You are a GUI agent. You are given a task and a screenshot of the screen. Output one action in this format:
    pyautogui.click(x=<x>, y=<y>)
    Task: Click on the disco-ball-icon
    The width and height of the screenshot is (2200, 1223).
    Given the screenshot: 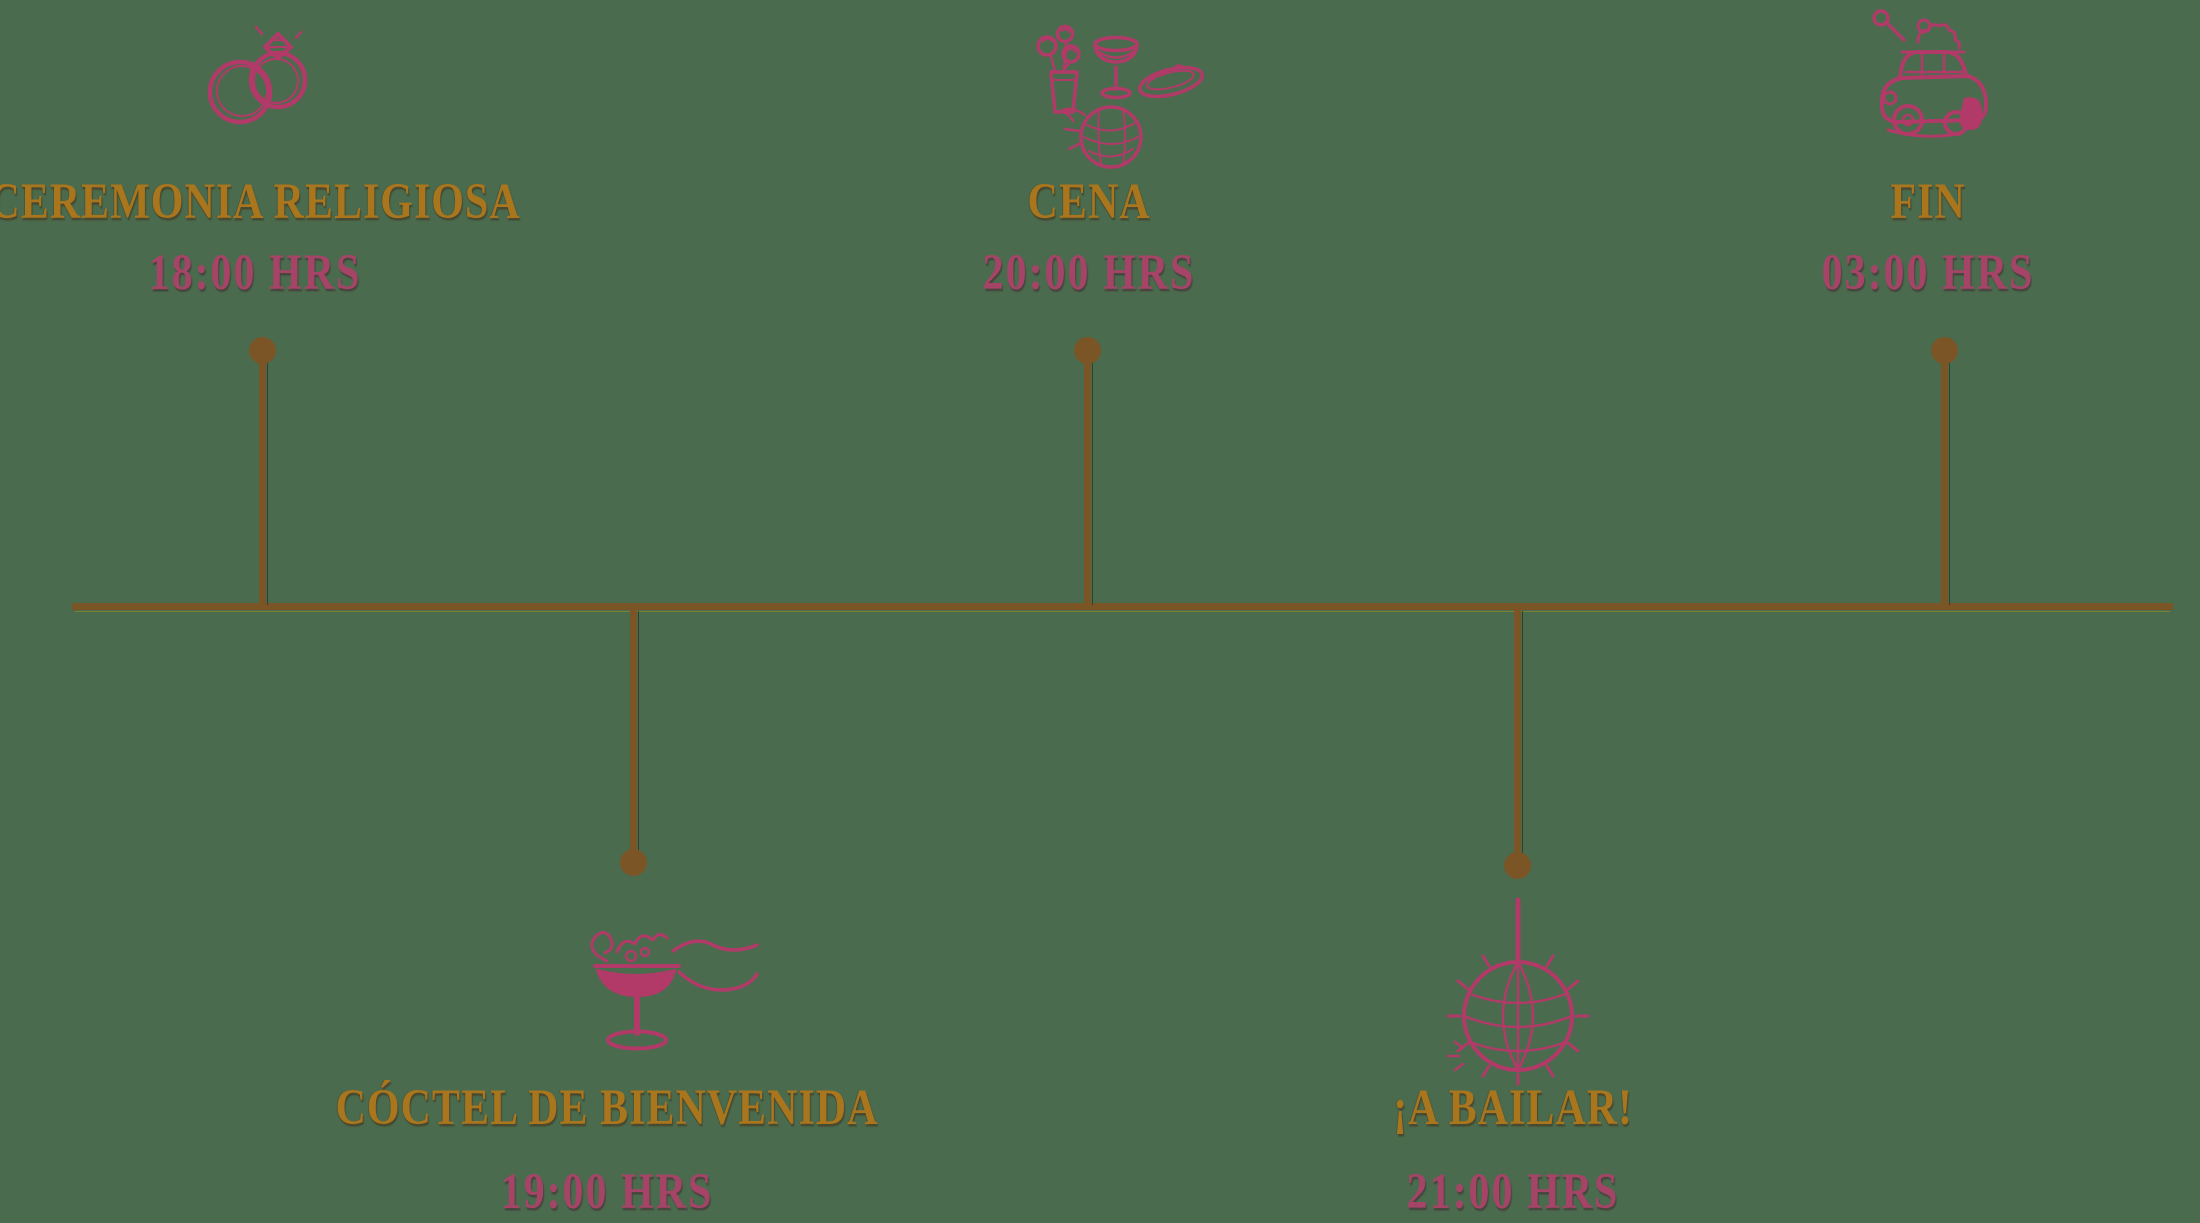 What is the action you would take?
    pyautogui.click(x=1518, y=991)
    